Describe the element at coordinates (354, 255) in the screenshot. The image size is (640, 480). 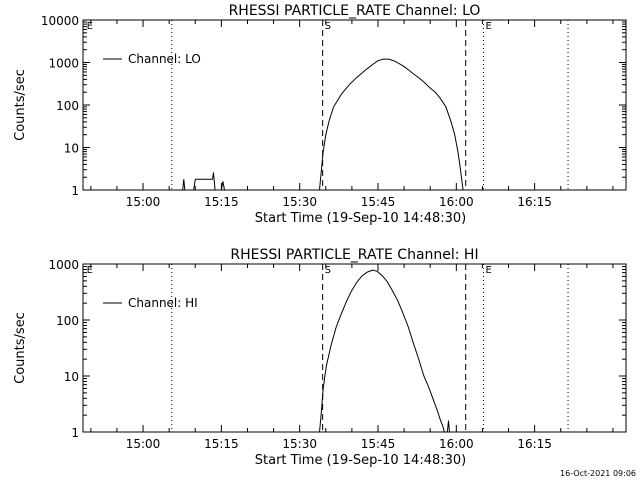
I see `chart-title: RHESSI PARTICLE_RATE Channel: HI` at that location.